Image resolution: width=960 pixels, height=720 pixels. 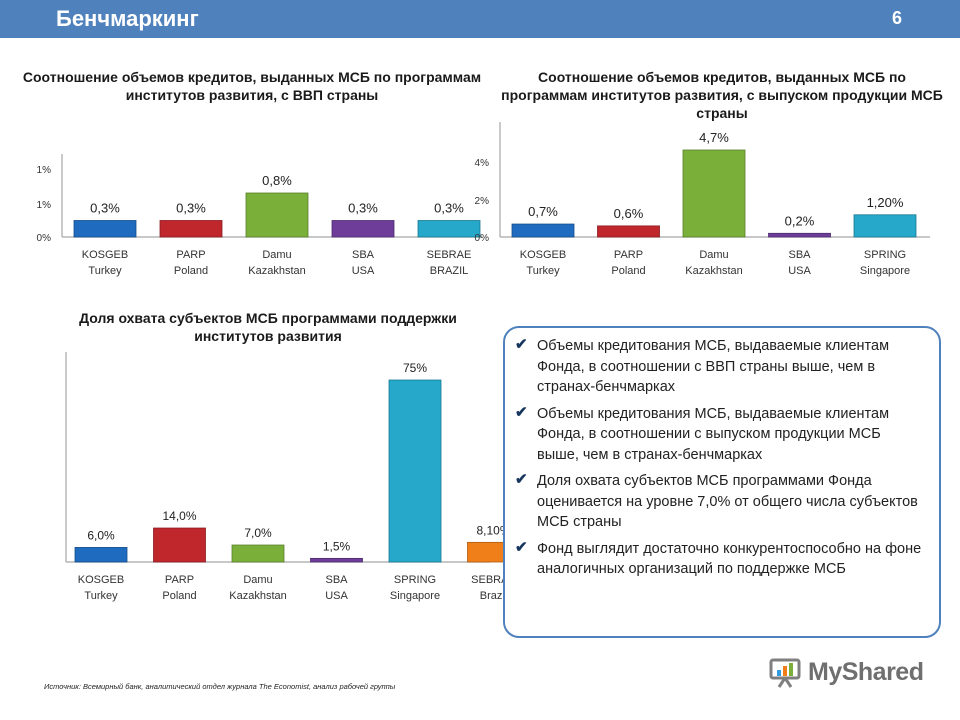 I want to click on presentation-board-icon, so click(x=785, y=673).